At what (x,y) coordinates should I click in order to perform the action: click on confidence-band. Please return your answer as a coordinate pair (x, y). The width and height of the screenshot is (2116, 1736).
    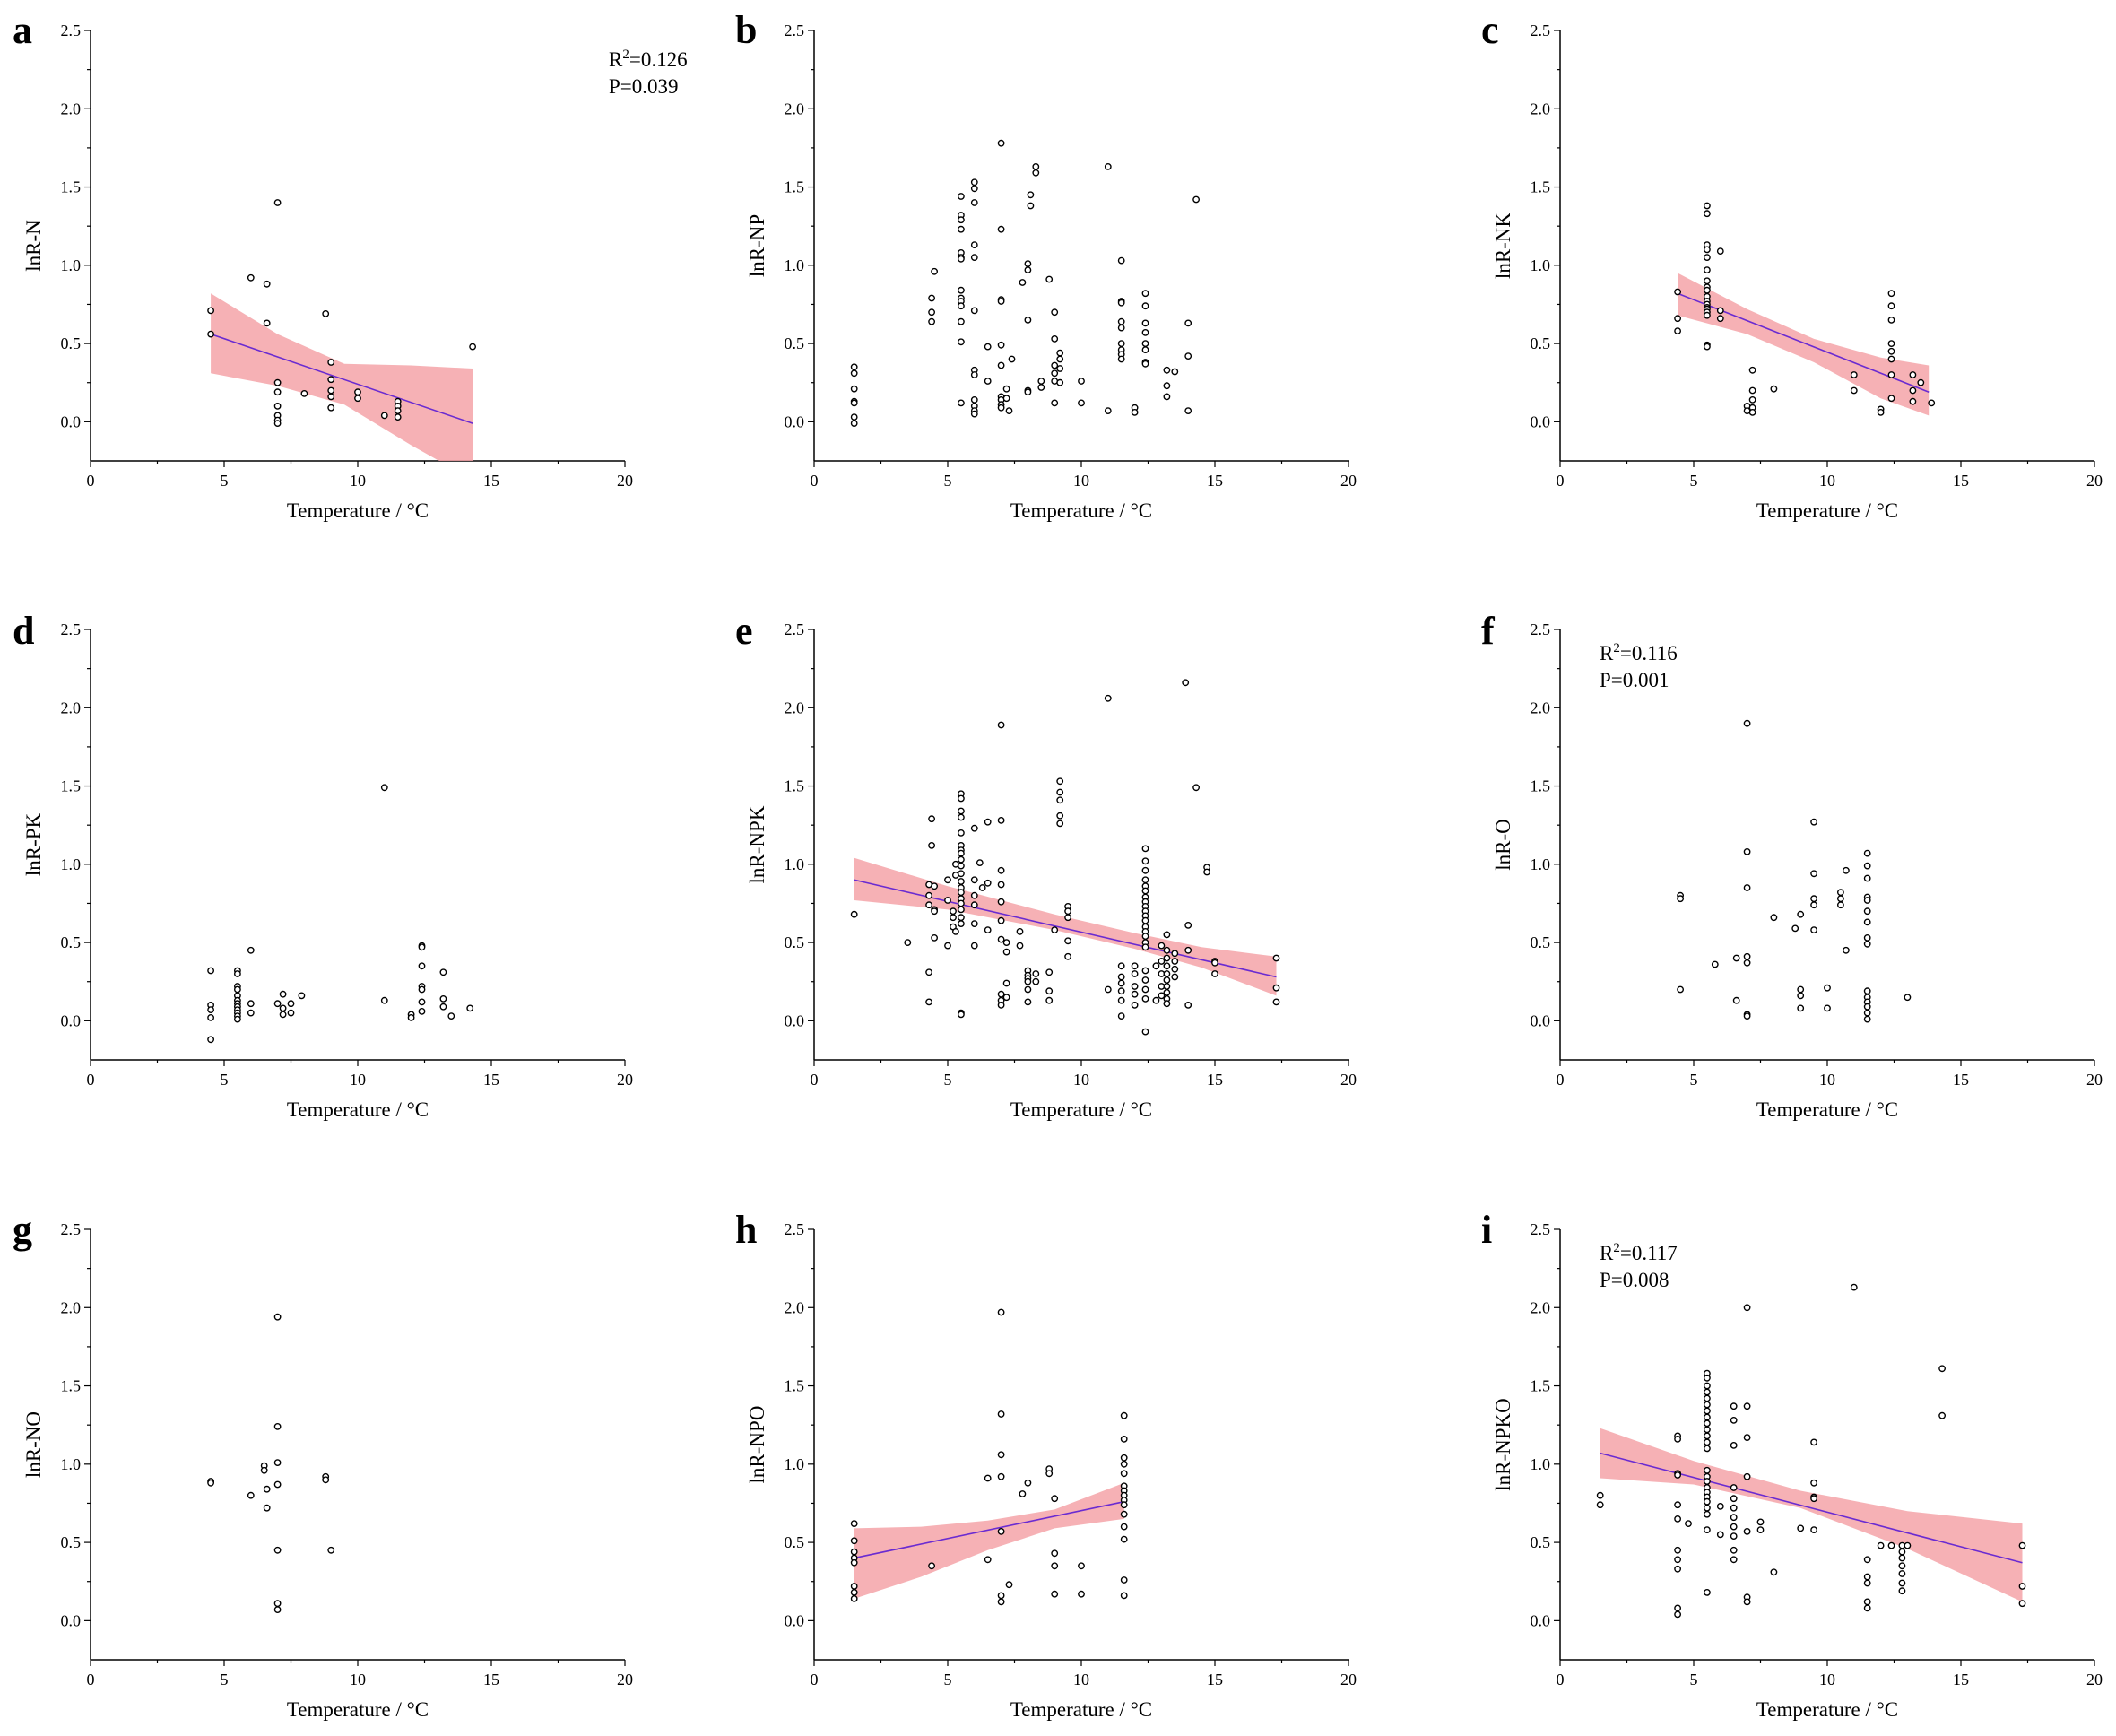
    Looking at the image, I should click on (342, 377).